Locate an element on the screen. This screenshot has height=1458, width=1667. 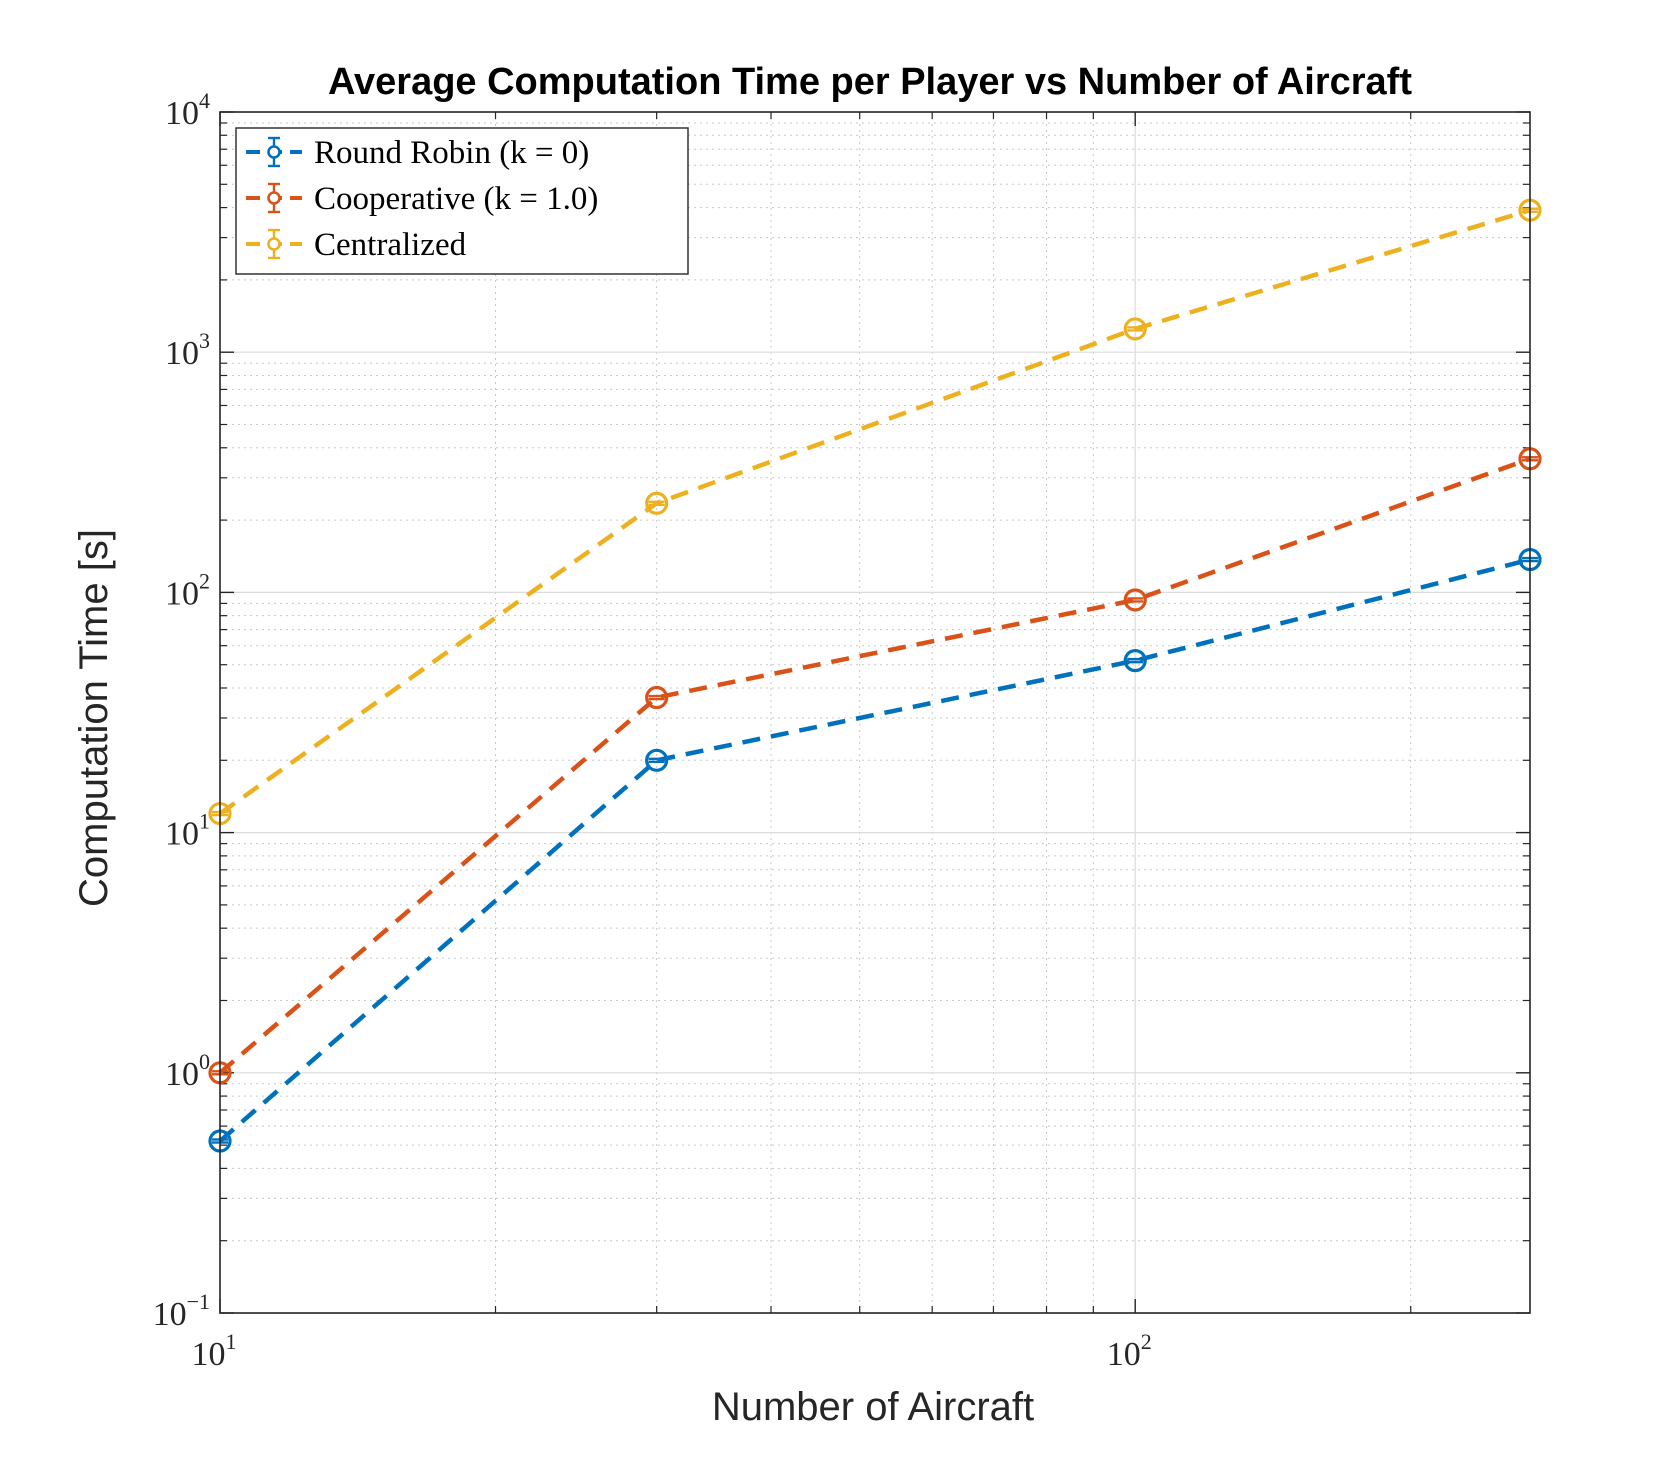
y-tick-label: 10¹ is located at coordinates (187, 831).